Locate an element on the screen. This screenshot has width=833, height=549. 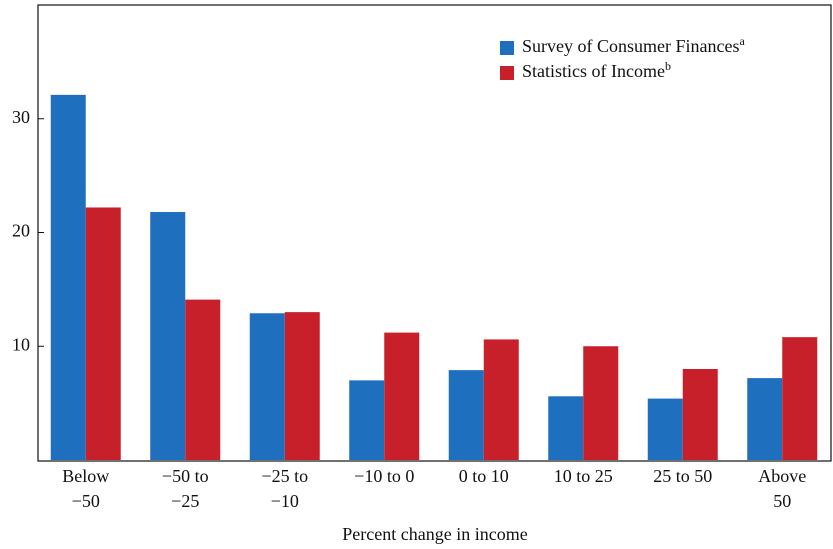
x-tick-label: Above 50 is located at coordinates (782, 488).